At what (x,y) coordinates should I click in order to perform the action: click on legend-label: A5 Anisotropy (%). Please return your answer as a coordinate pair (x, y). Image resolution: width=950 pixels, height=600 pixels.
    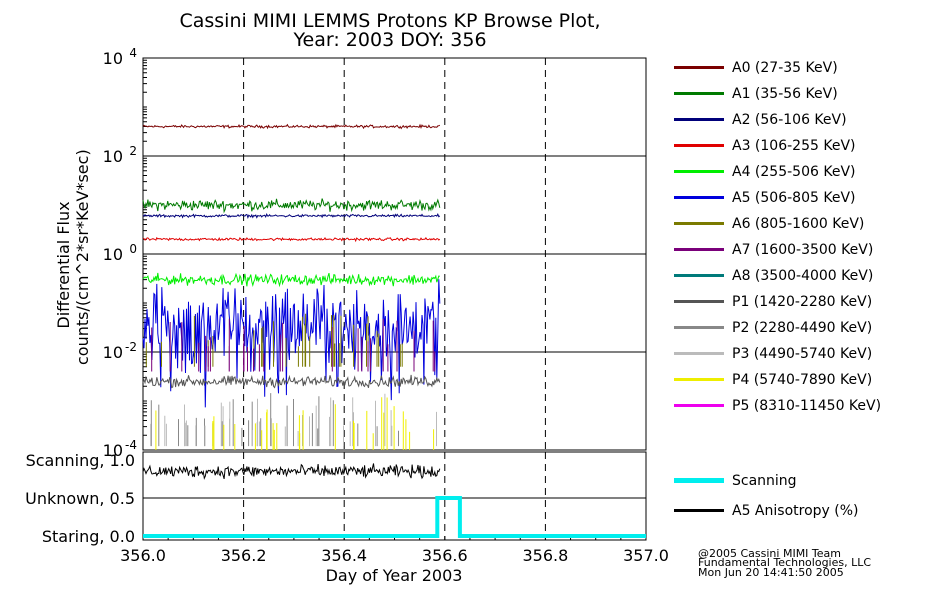
    Looking at the image, I should click on (795, 511).